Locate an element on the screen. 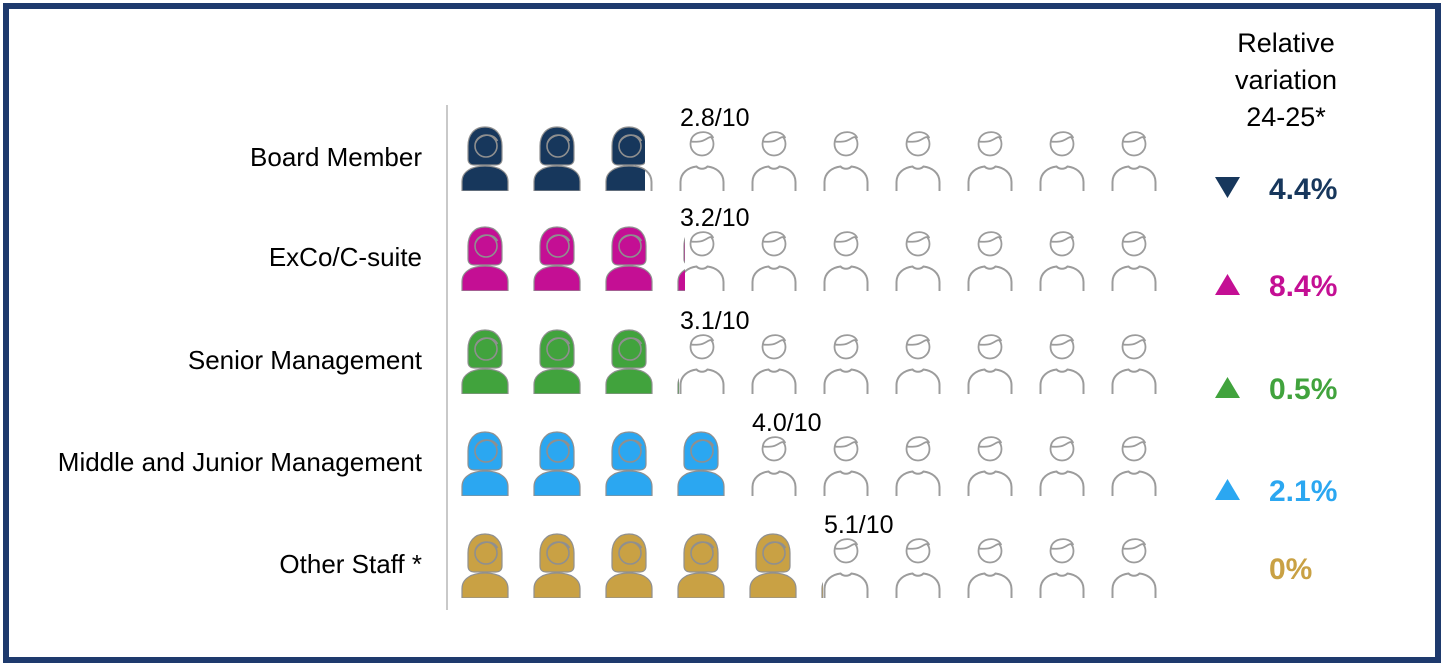 The height and width of the screenshot is (666, 1444). row-label-exco-c-suite: ExCo/C-suite is located at coordinates (345, 257).